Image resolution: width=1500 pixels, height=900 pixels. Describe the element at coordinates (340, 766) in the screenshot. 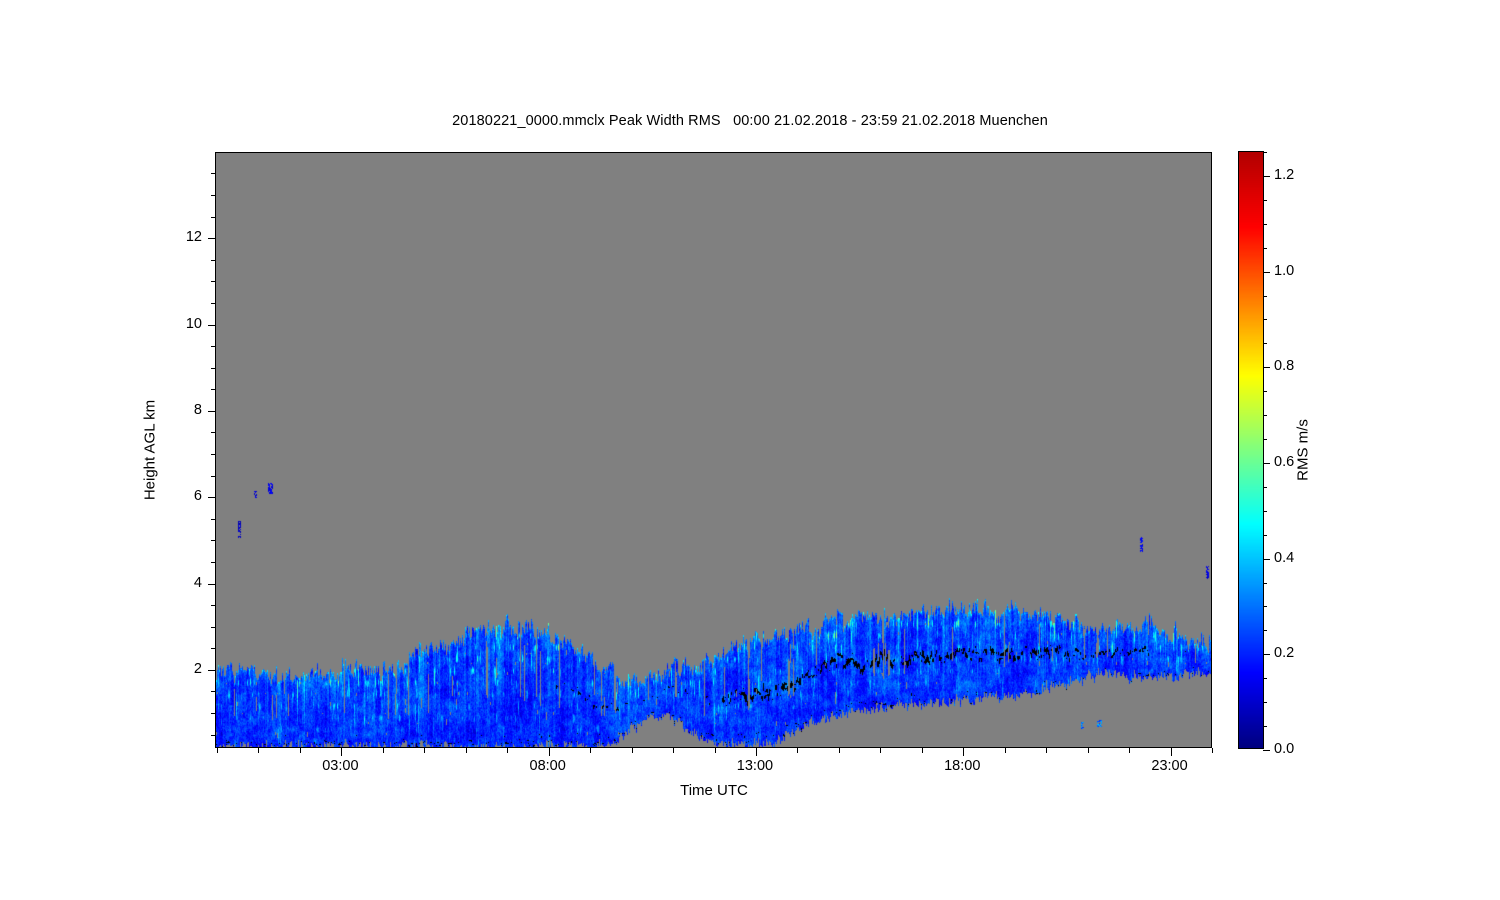

I see `x-tick-label: 03:00` at that location.